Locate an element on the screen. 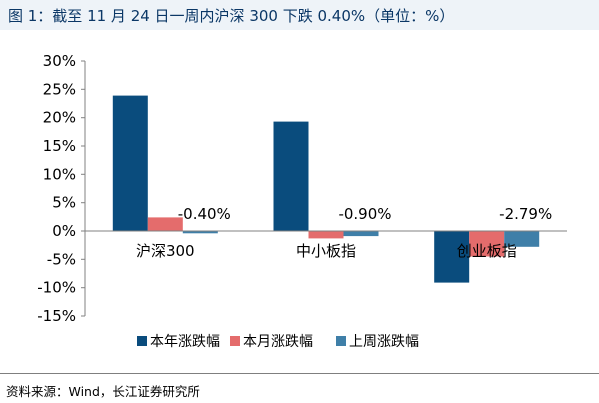  legend-label-2: 本月涨跌幅 is located at coordinates (278, 342).